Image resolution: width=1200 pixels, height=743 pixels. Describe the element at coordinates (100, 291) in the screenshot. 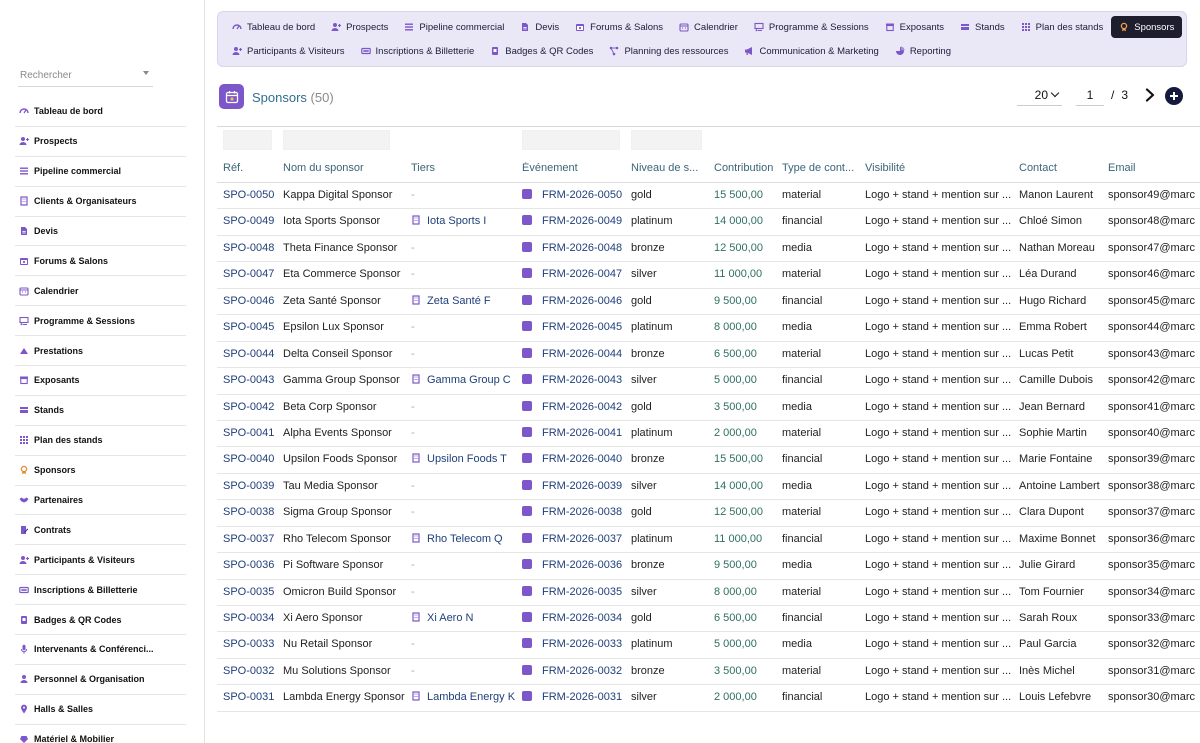

I see `sidebar-item-calendrier: Calendrier` at that location.